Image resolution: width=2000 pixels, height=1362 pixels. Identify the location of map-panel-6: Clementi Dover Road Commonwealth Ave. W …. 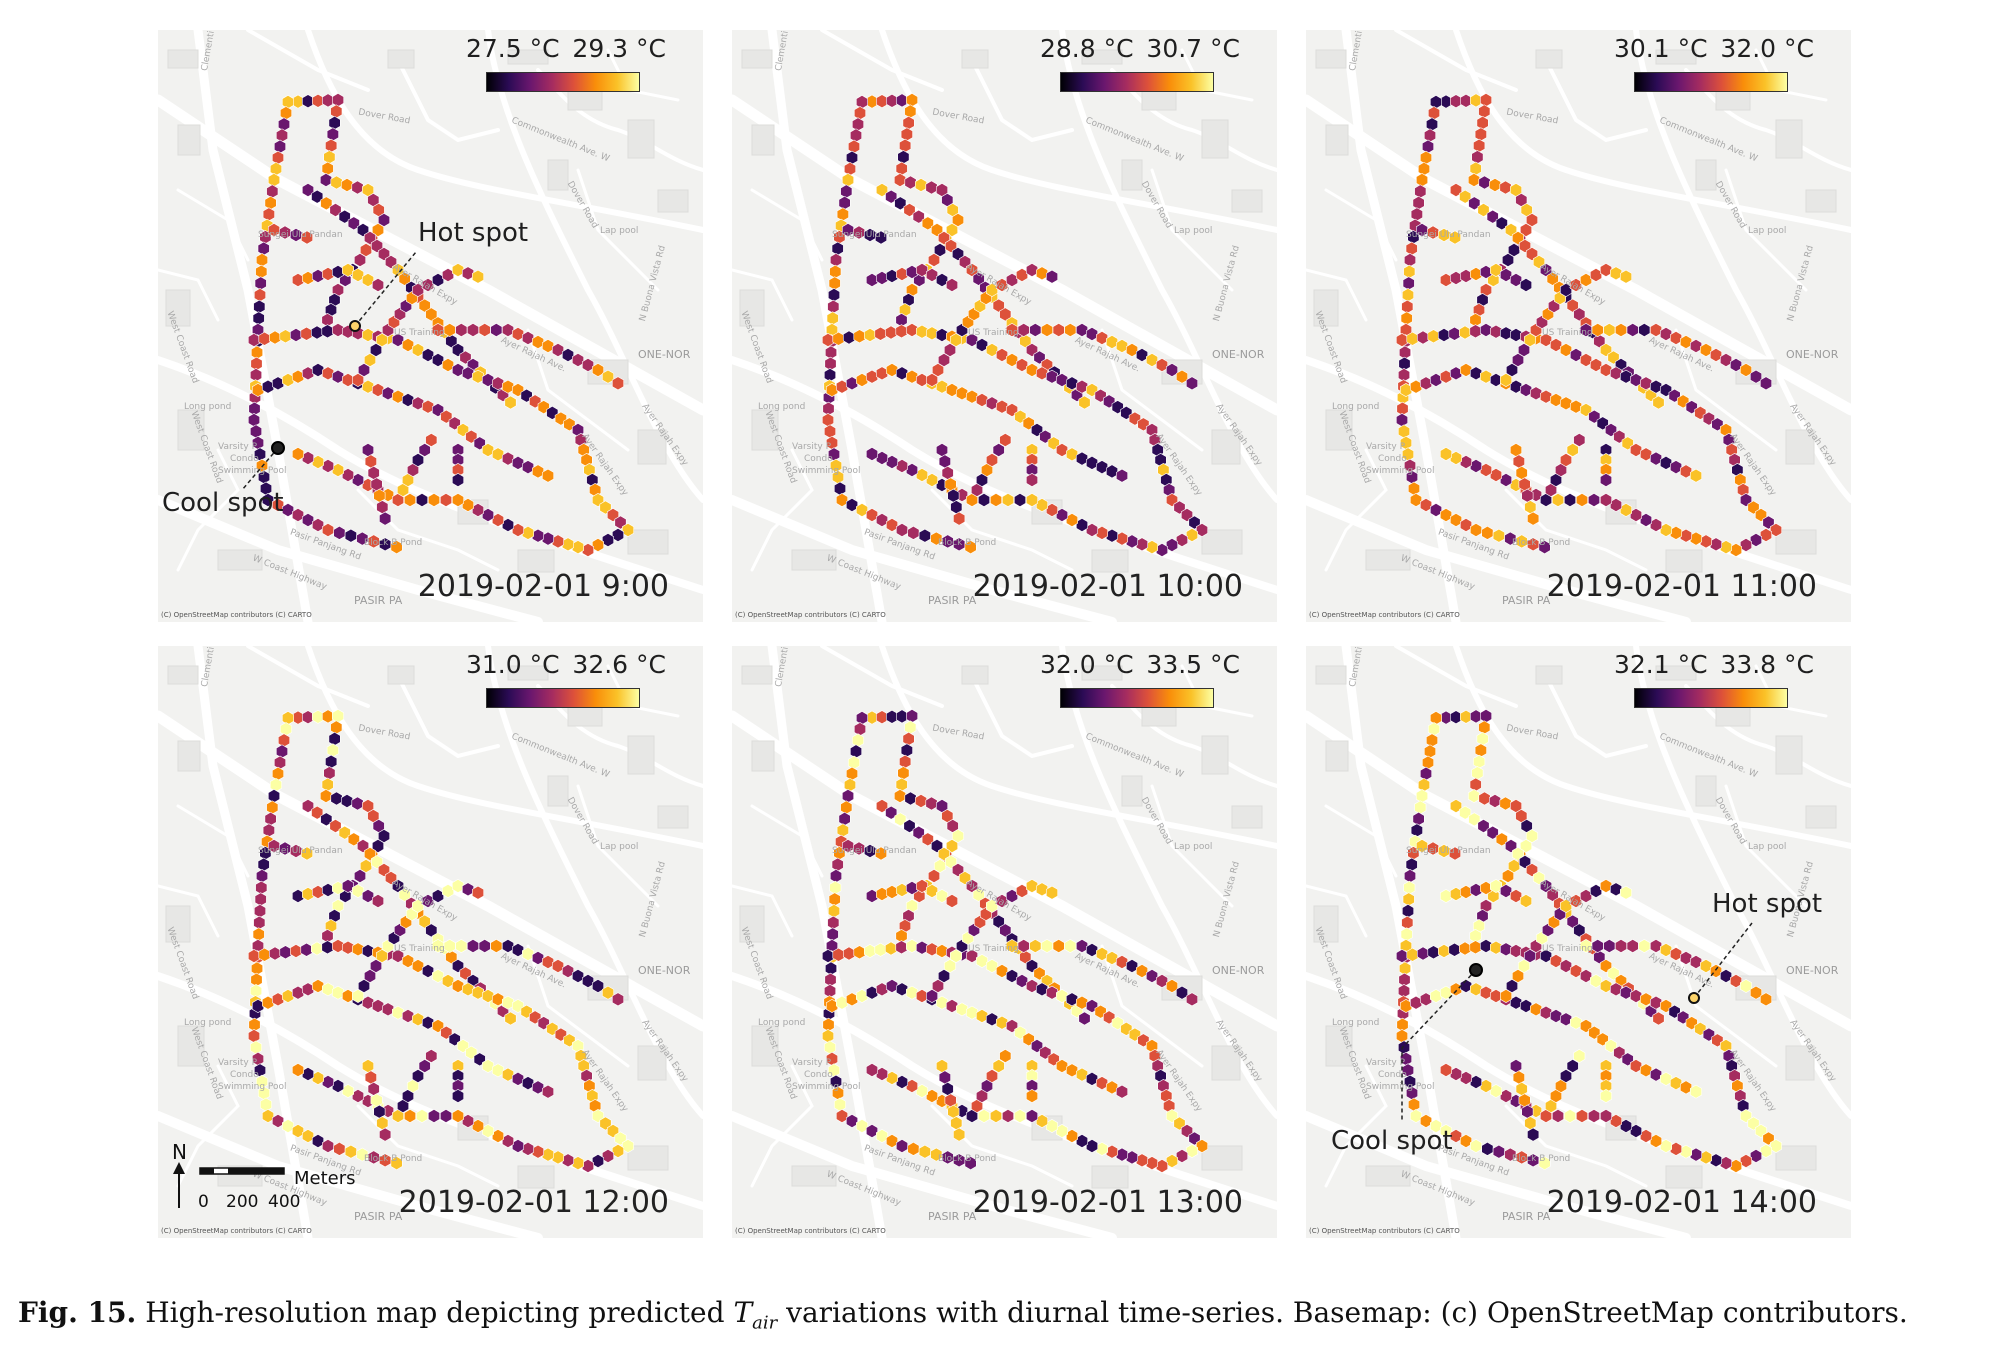
(1578, 942).